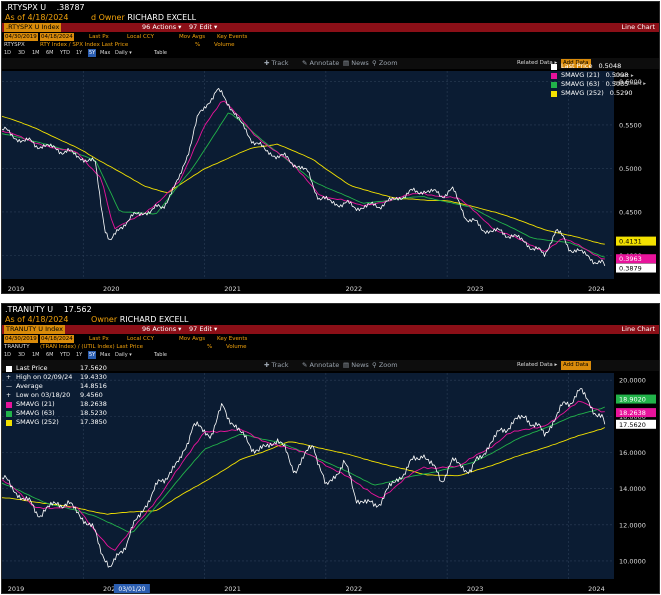 This screenshot has width=661, height=595. I want to click on x-tick-label: 2021, so click(232, 589).